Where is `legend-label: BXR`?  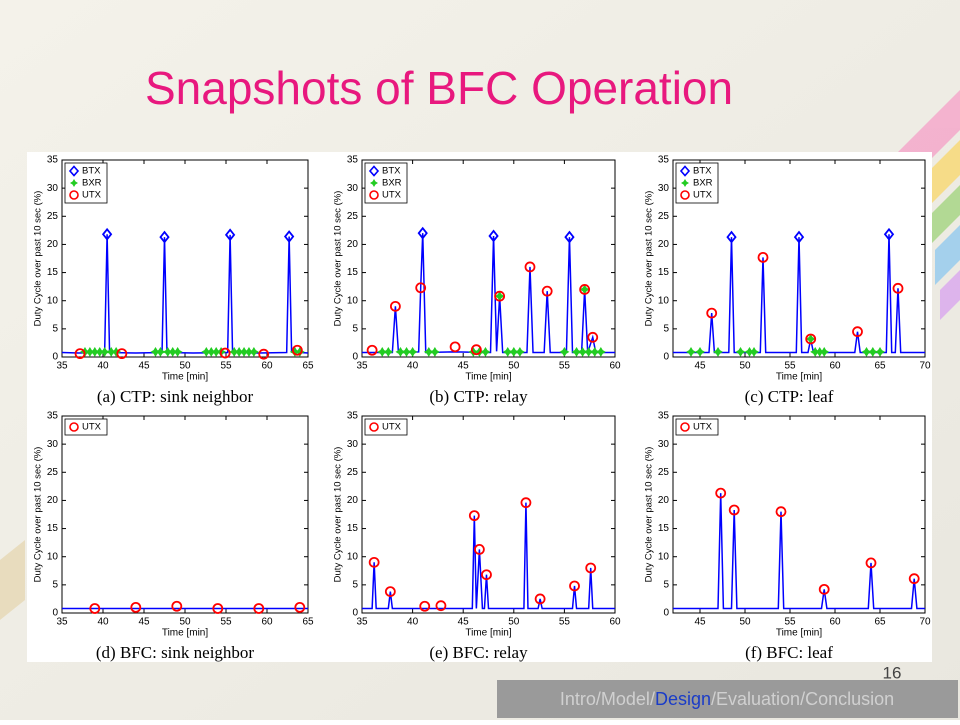
legend-label: BXR is located at coordinates (703, 183).